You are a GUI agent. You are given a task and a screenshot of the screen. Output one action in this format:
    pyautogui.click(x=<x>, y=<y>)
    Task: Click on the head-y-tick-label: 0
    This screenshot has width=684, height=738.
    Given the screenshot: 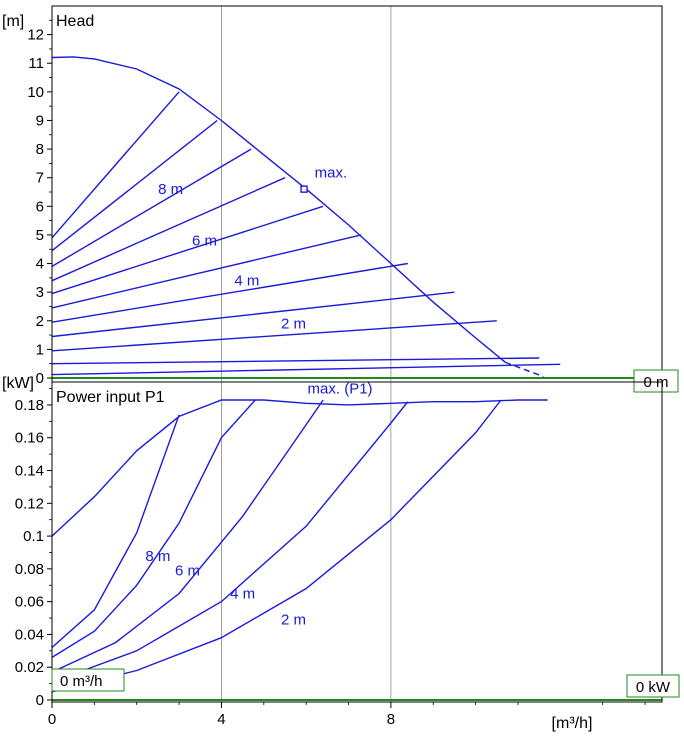 What is the action you would take?
    pyautogui.click(x=40, y=378)
    